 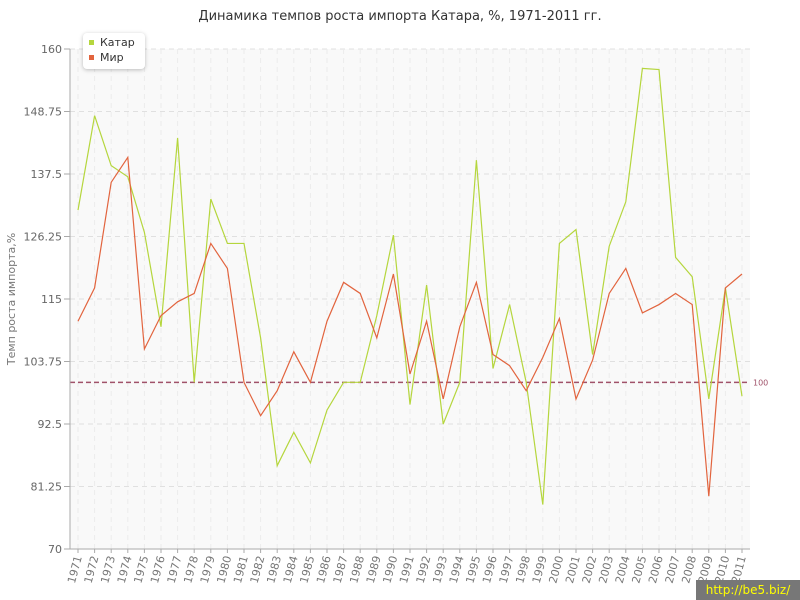 I want to click on y-tick-label: 126.25, so click(x=43, y=237).